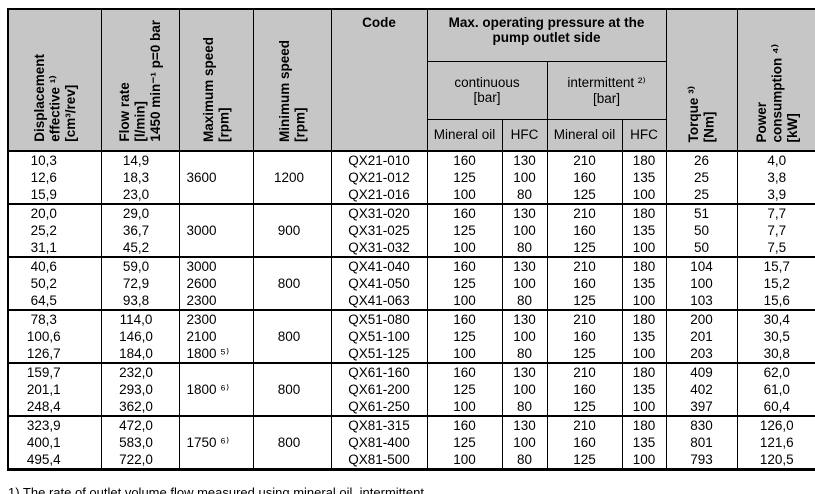 This screenshot has height=494, width=815. I want to click on cell-torque: 201, so click(701, 336).